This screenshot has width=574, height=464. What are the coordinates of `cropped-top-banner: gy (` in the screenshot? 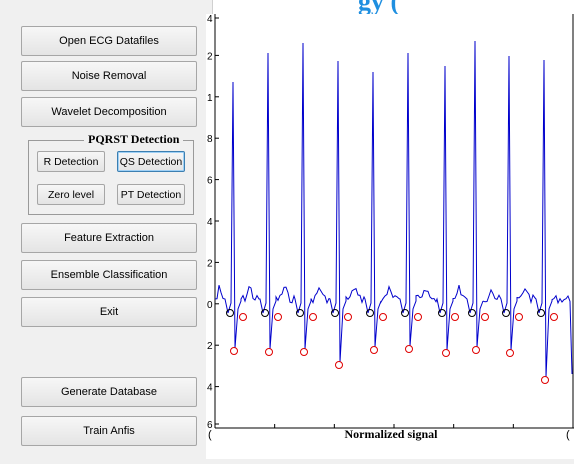 It's located at (387, 7).